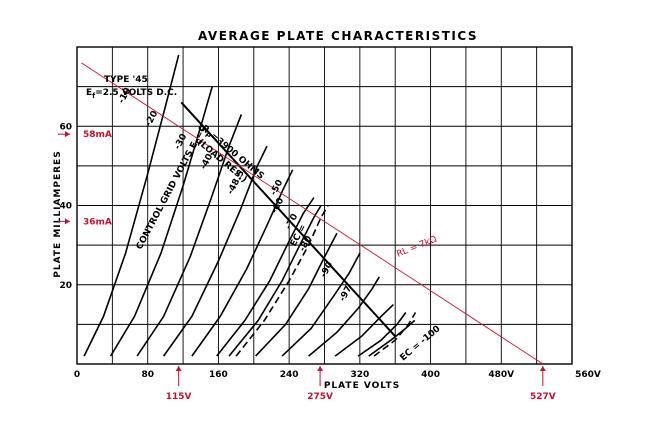 Image resolution: width=654 pixels, height=421 pixels. I want to click on x-tick-label: 160, so click(218, 375).